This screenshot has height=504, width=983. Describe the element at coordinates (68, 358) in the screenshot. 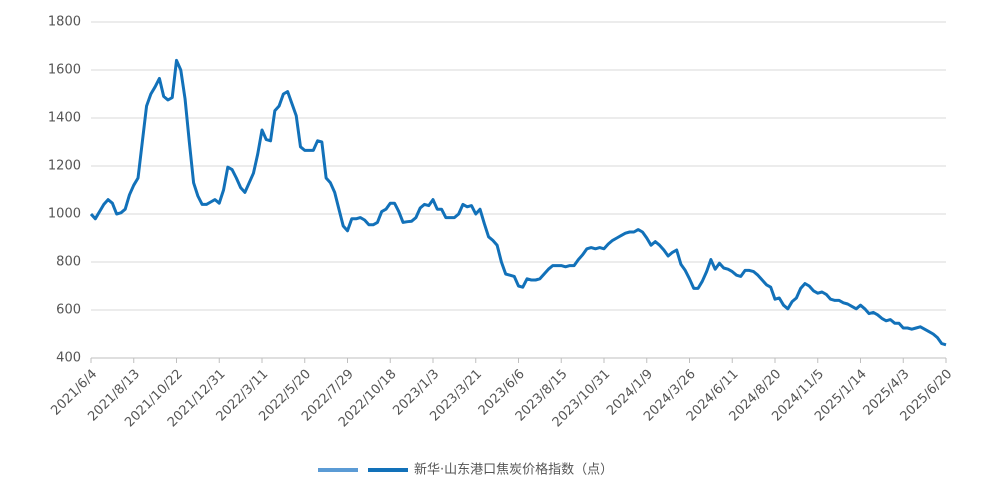

I see `y-tick-label: 400` at that location.